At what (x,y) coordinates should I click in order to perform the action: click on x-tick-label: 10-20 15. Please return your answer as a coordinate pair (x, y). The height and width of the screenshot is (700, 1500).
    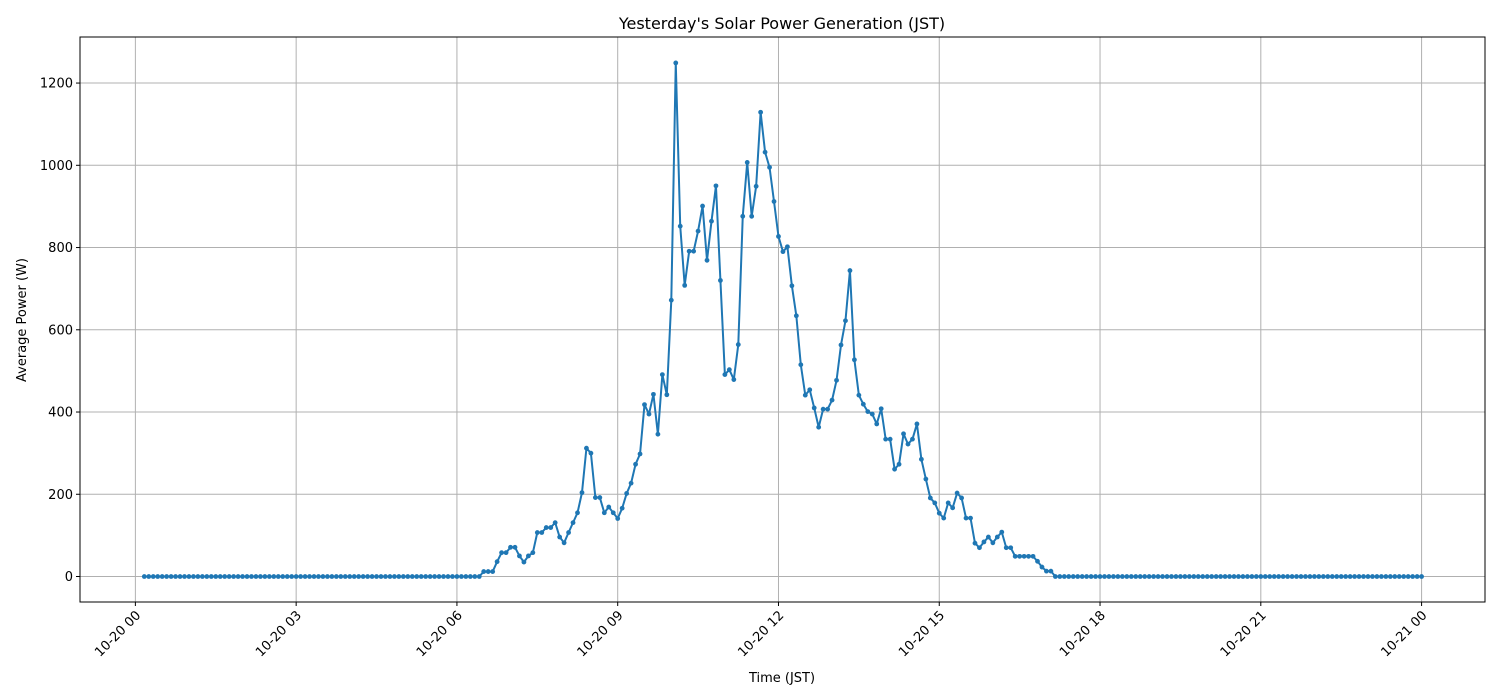
    Looking at the image, I should click on (922, 634).